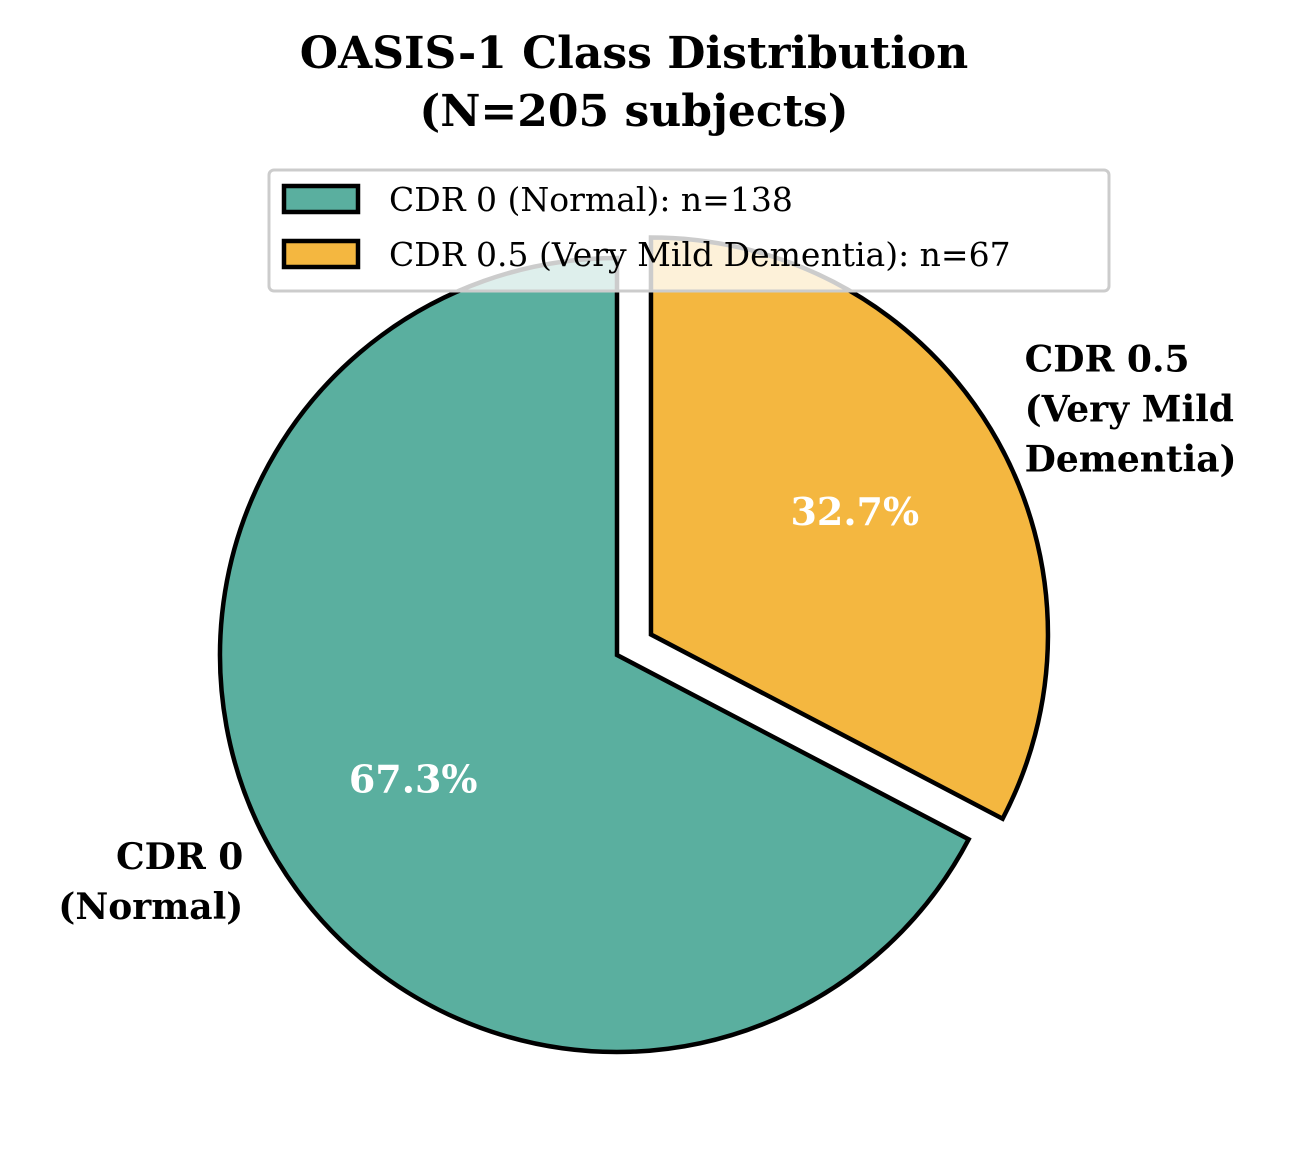 Image resolution: width=1298 pixels, height=1174 pixels. What do you see at coordinates (413, 778) in the screenshot?
I see `percent-label-1: 67.3%` at bounding box center [413, 778].